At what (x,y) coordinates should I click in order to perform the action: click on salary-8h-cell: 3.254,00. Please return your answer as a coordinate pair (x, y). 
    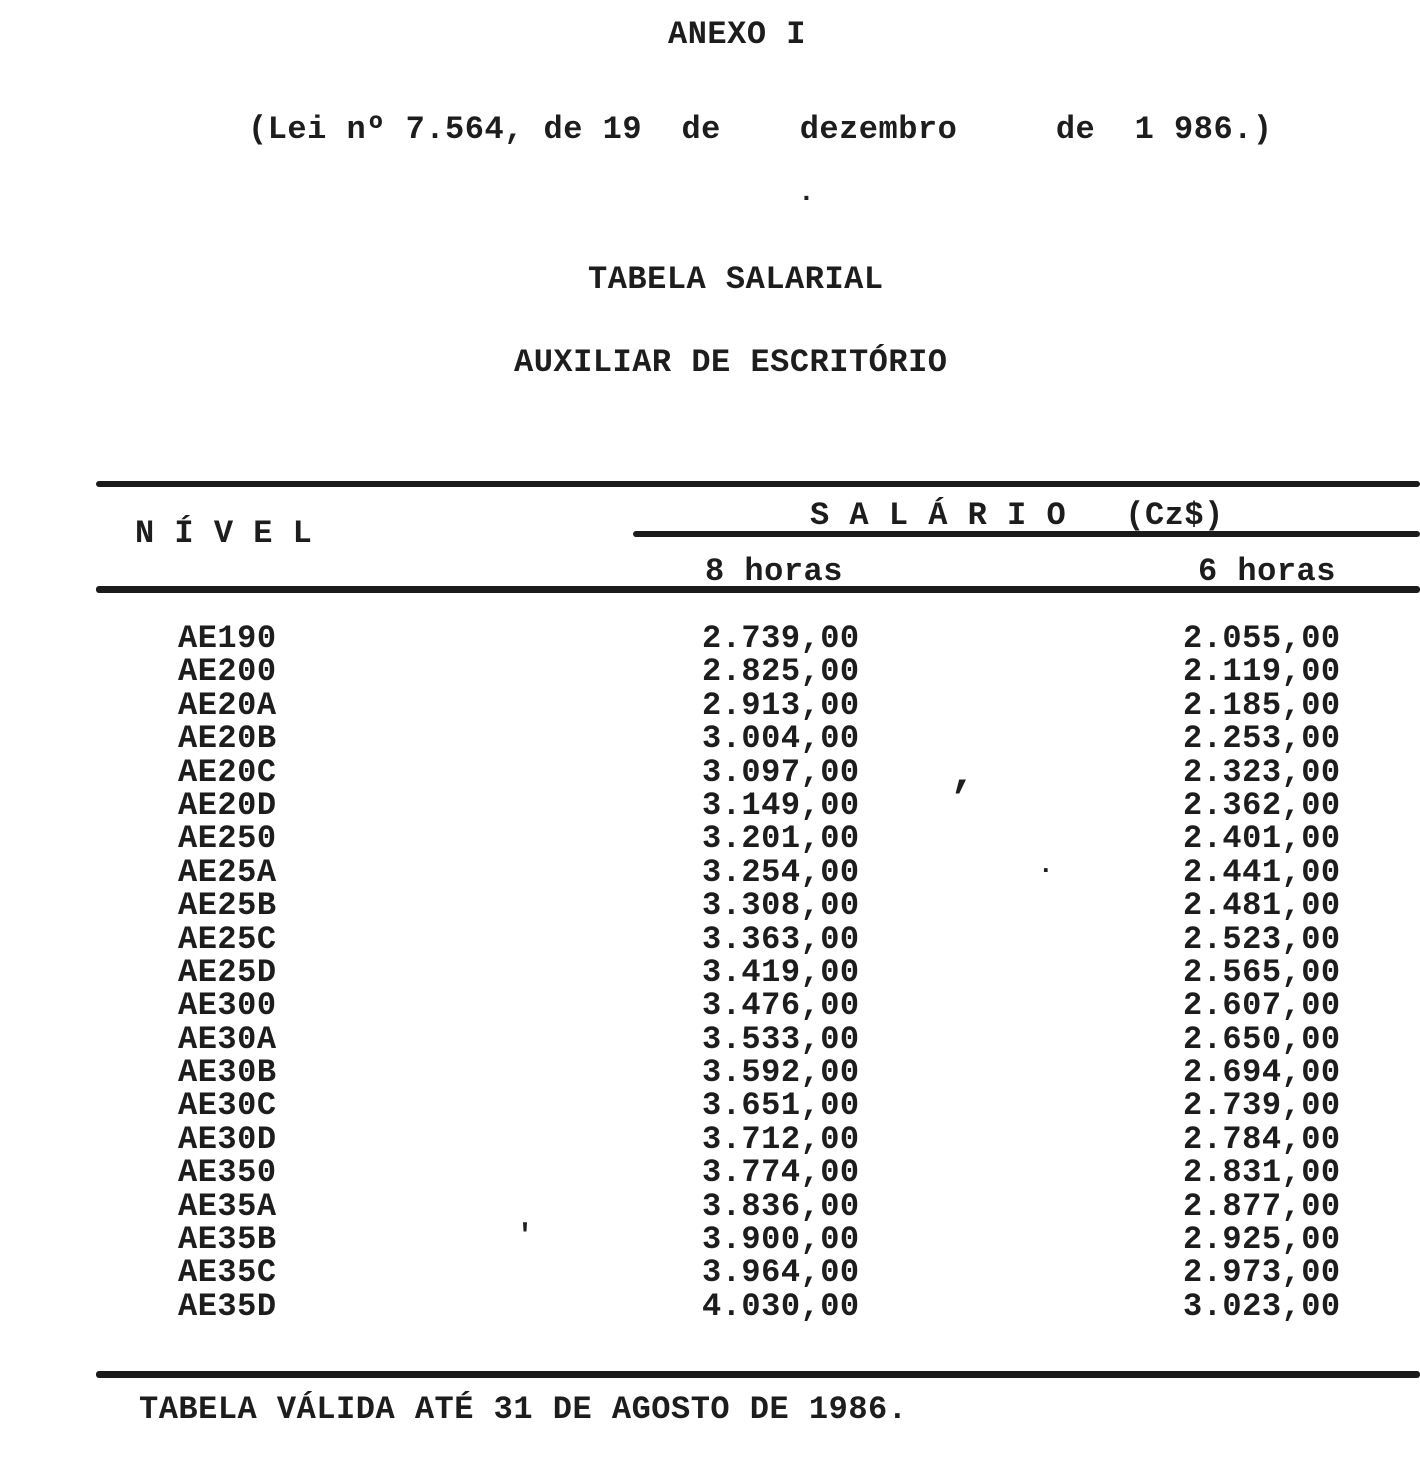
    Looking at the image, I should click on (781, 872).